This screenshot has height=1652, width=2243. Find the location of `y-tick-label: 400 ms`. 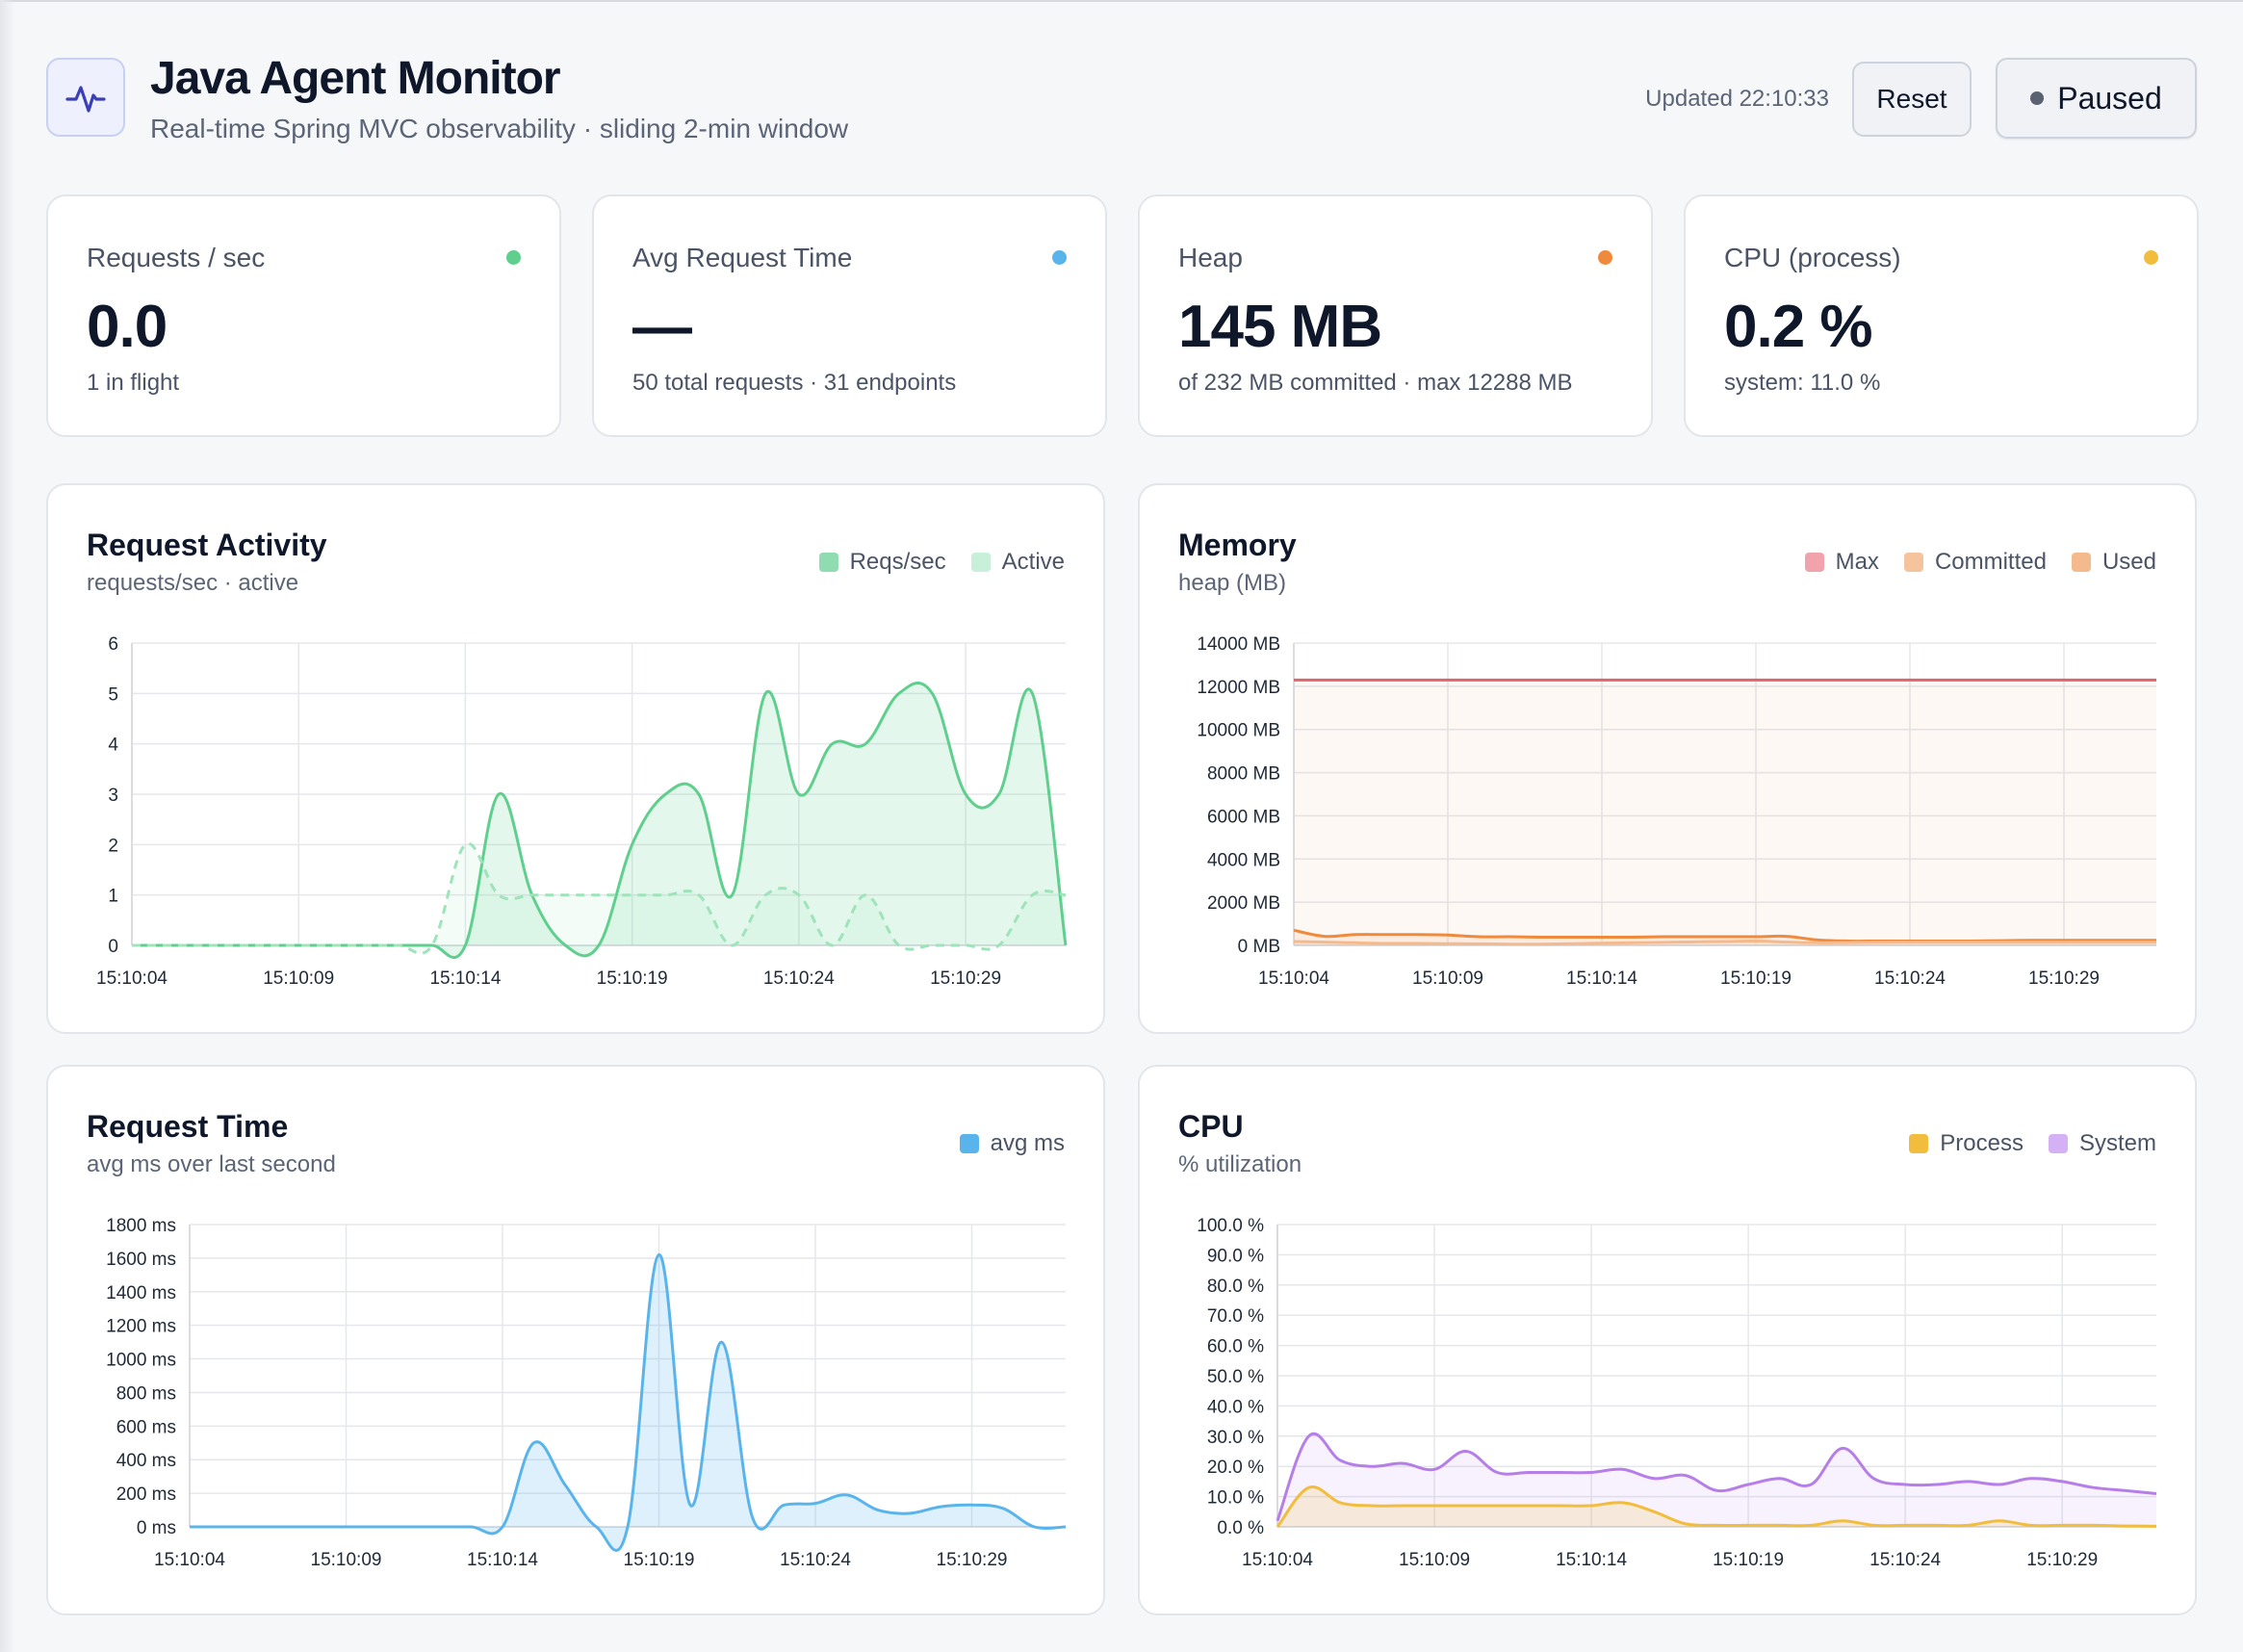

y-tick-label: 400 ms is located at coordinates (146, 1461).